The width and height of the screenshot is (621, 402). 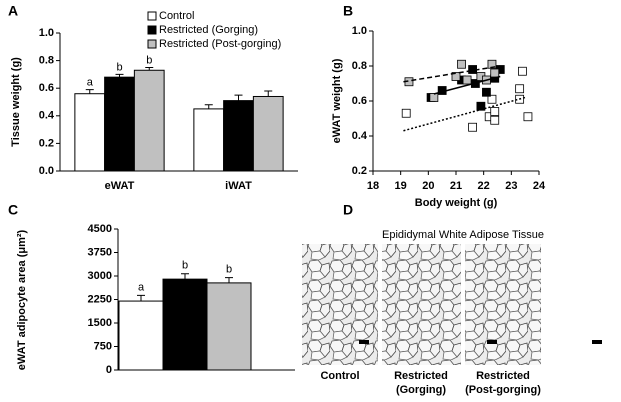 What do you see at coordinates (100, 323) in the screenshot?
I see `y-tick-label: 1500` at bounding box center [100, 323].